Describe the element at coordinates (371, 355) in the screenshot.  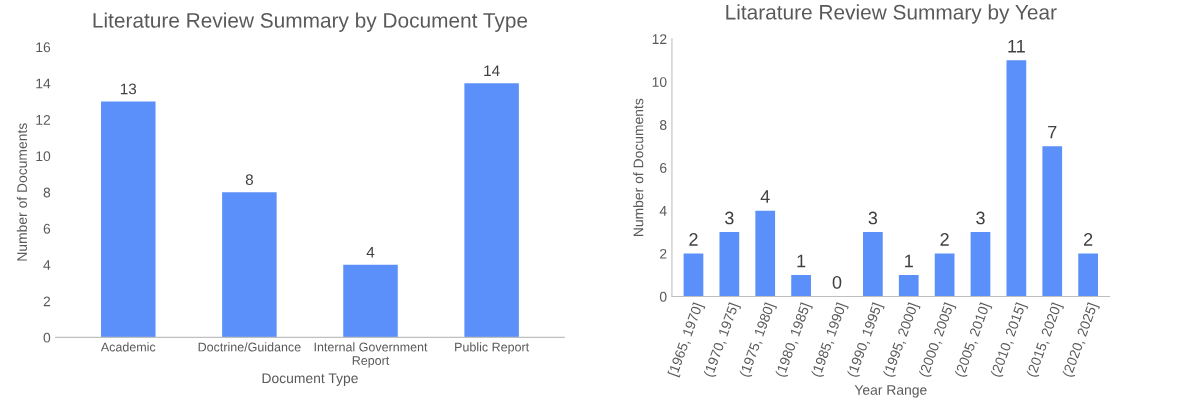
I see `x-tick-label: Internal Government Report` at that location.